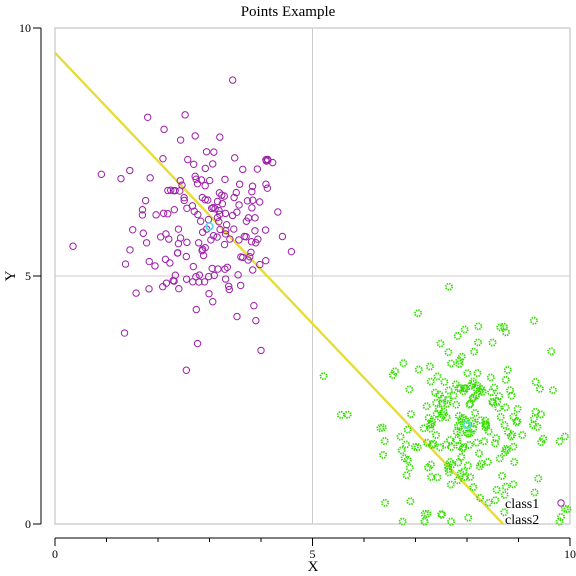 This screenshot has width=576, height=576. I want to click on x-tick-label: 5, so click(313, 554).